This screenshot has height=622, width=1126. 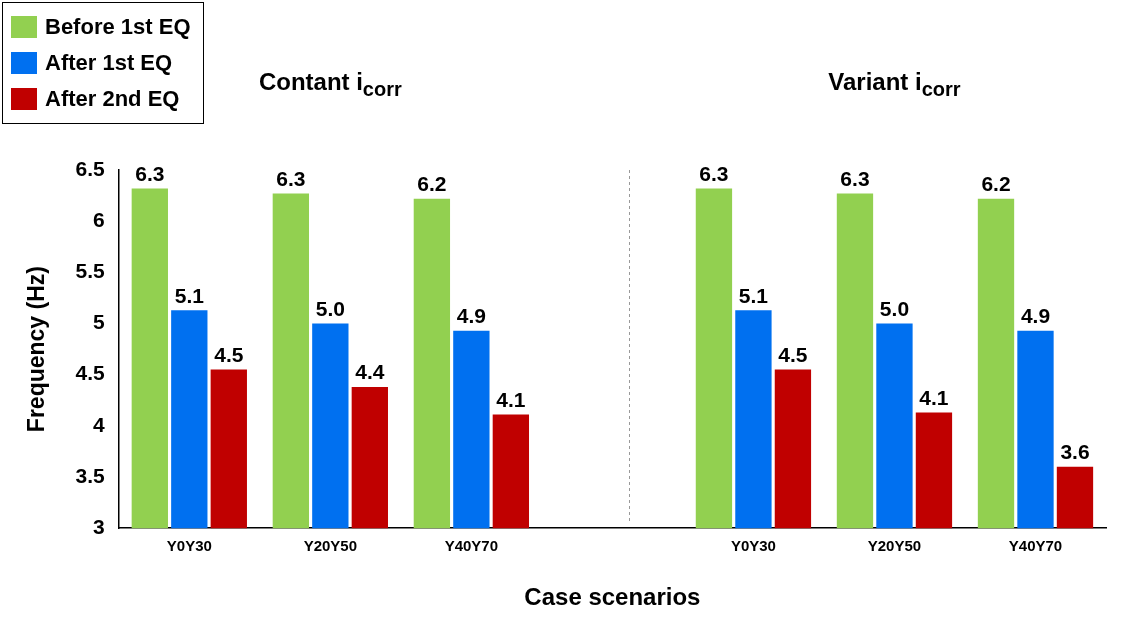 I want to click on legend-label: After 2nd EQ, so click(x=112, y=99).